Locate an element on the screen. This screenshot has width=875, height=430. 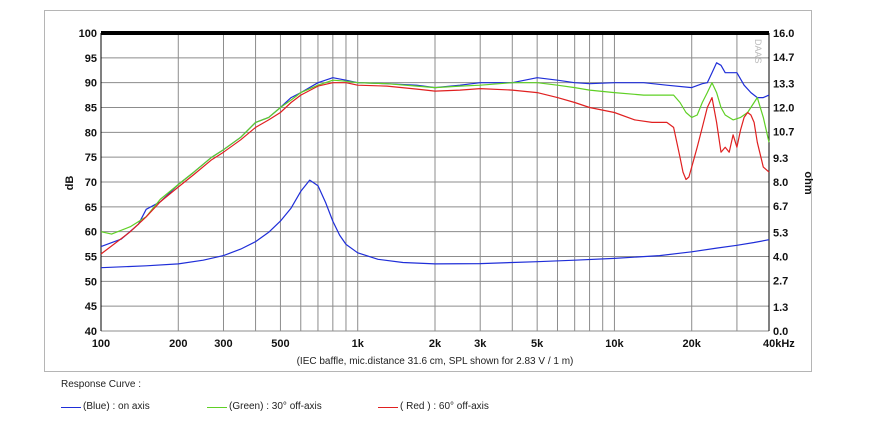
legend-line-red is located at coordinates (388, 407).